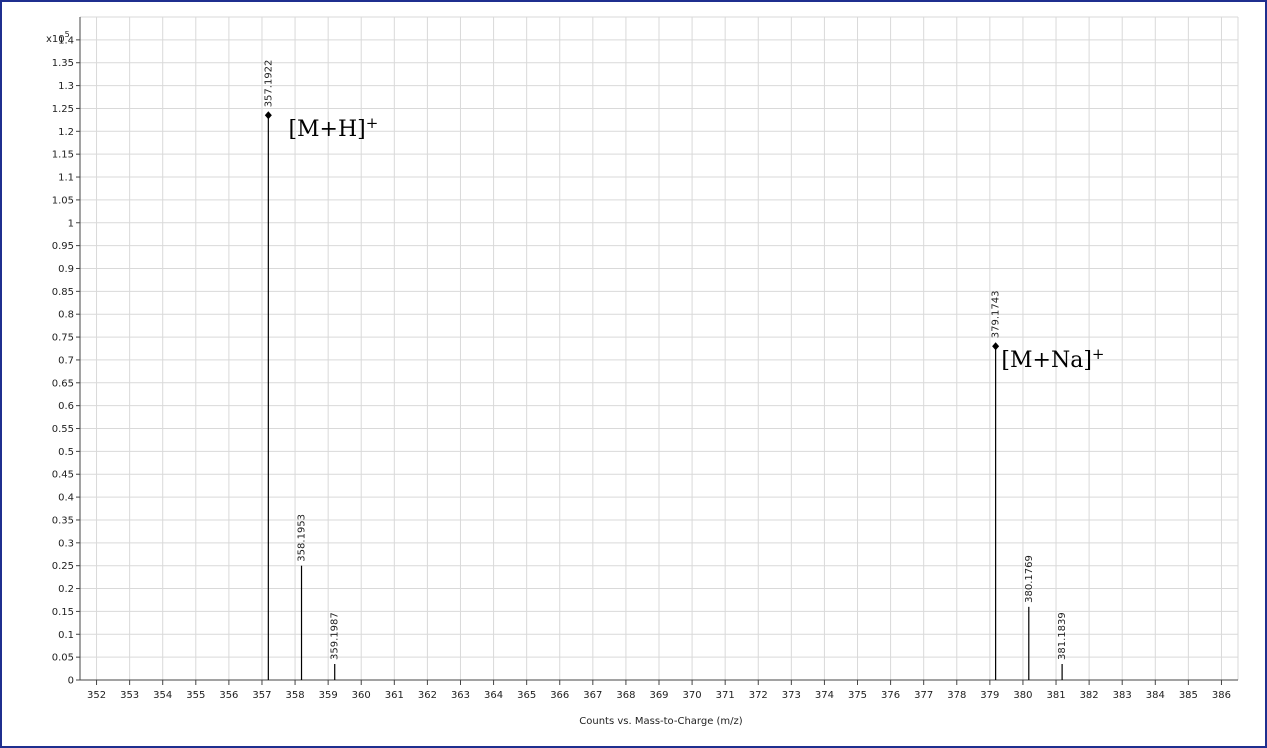 The width and height of the screenshot is (1267, 748). Describe the element at coordinates (63, 475) in the screenshot. I see `y-tick-label: 0.45` at that location.